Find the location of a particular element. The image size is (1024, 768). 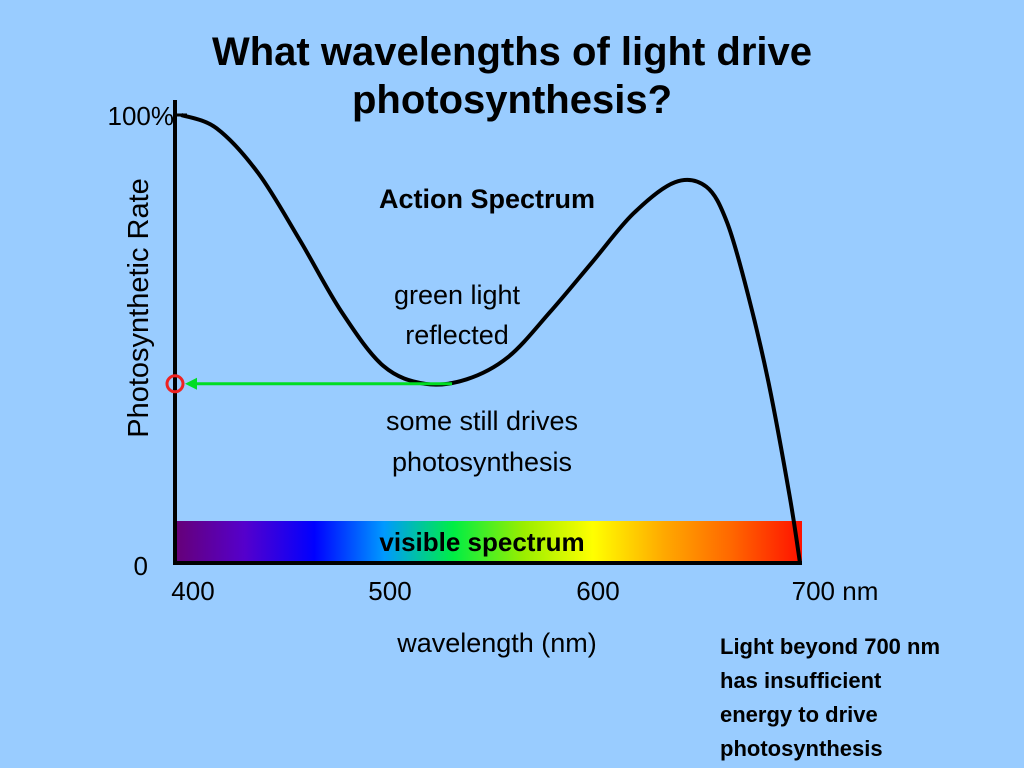

note-line-1: Light beyond 700 nm is located at coordinates (830, 646).